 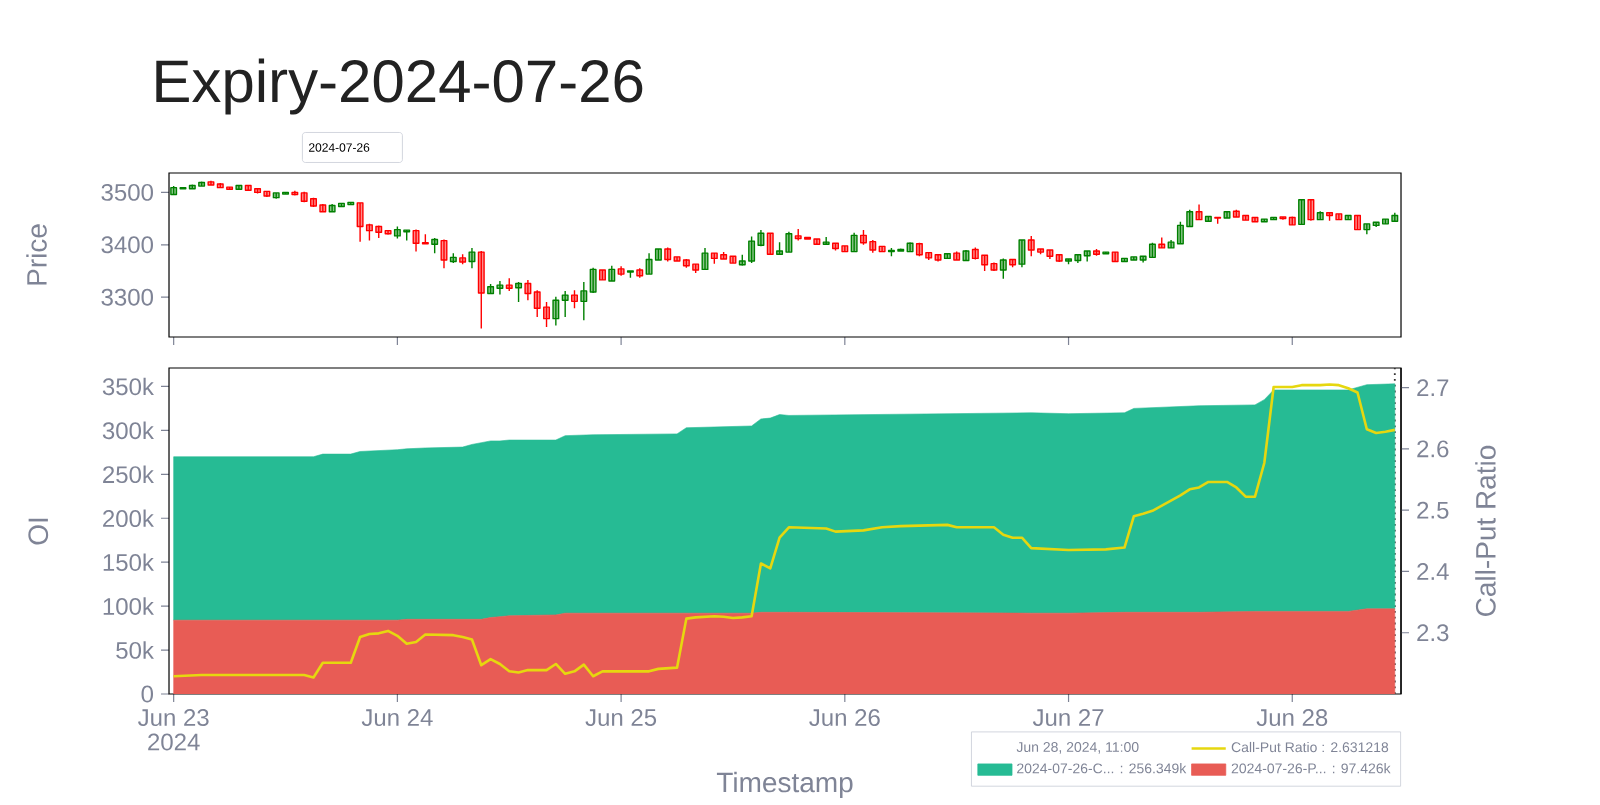 What do you see at coordinates (1485, 530) in the screenshot?
I see `y2-axis-title: Call-Put Ratio` at bounding box center [1485, 530].